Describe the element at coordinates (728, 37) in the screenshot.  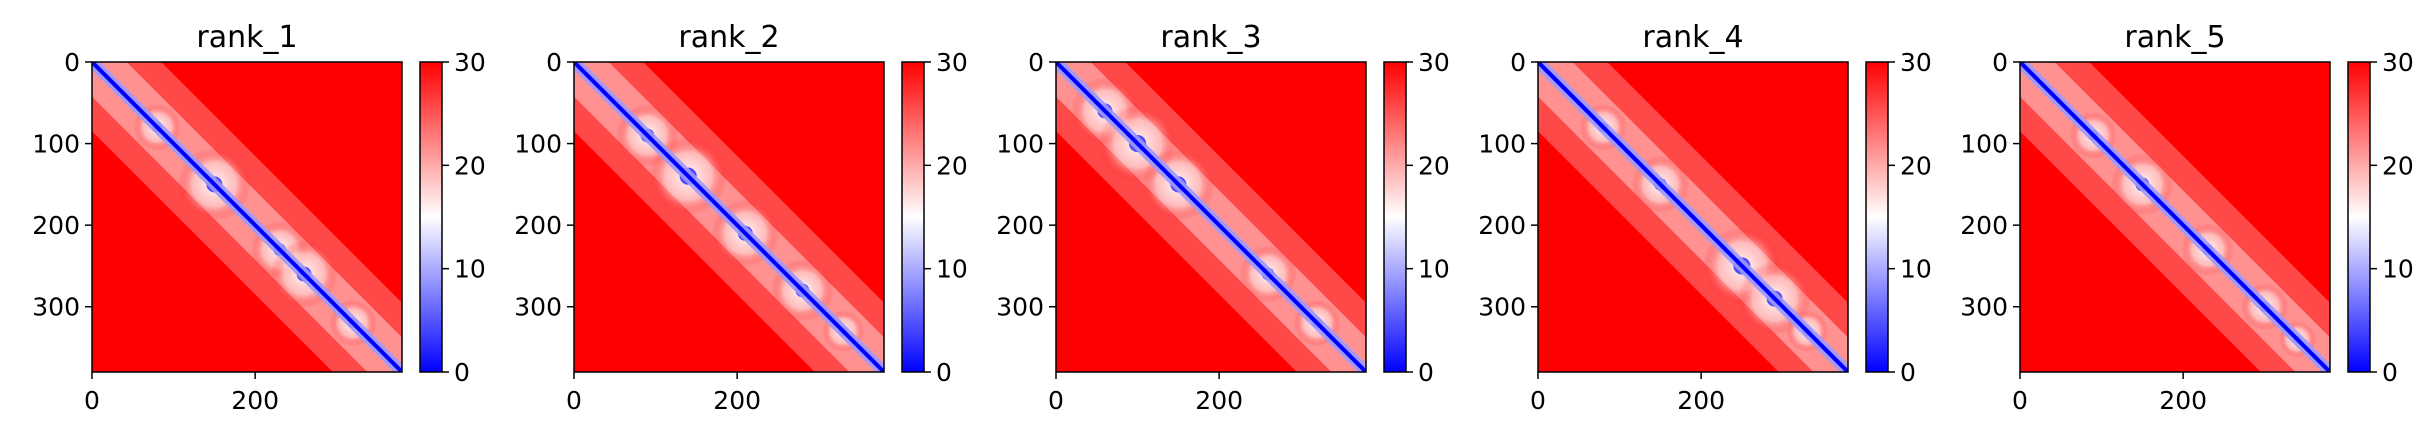
I see `panel-title: rank_2` at that location.